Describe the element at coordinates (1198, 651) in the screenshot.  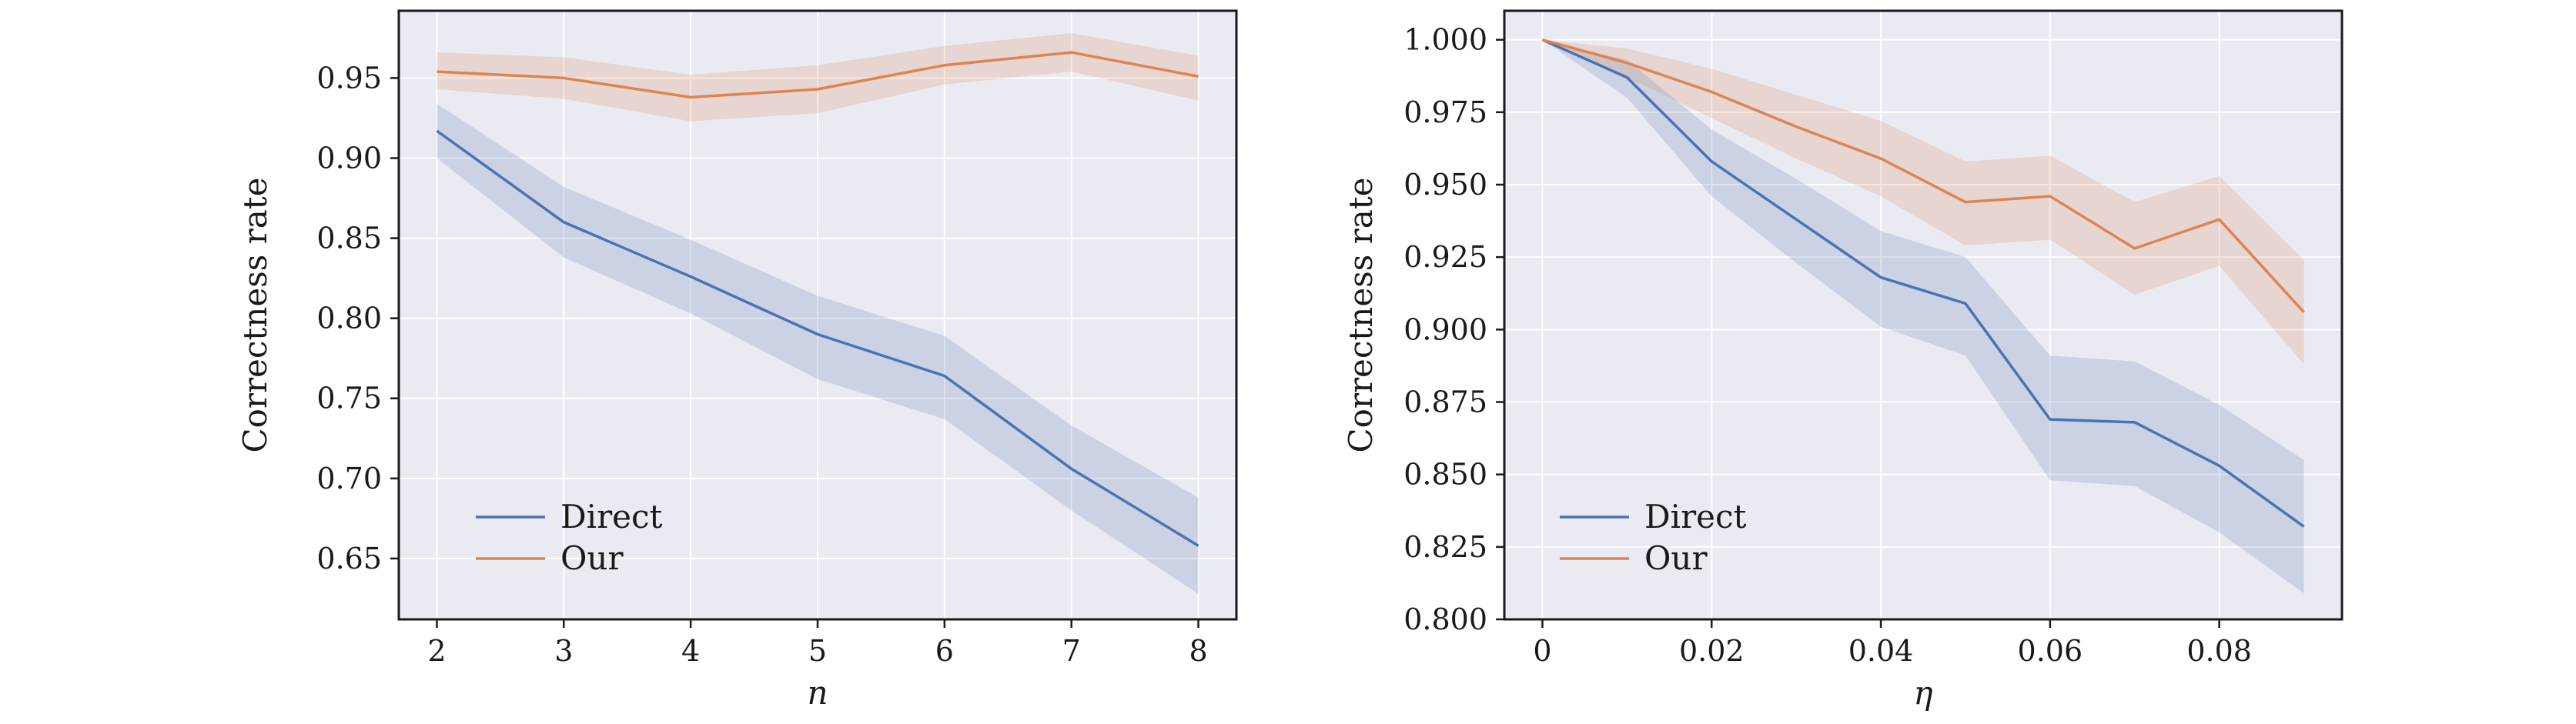
I see `x-tick-label: 8` at that location.